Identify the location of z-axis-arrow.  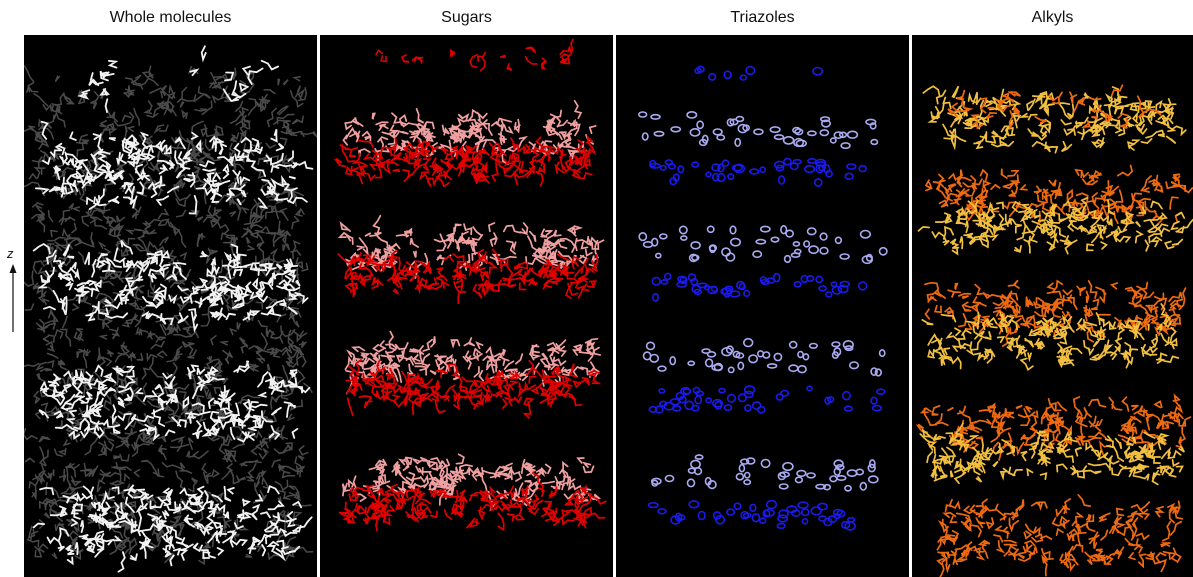
(13, 298).